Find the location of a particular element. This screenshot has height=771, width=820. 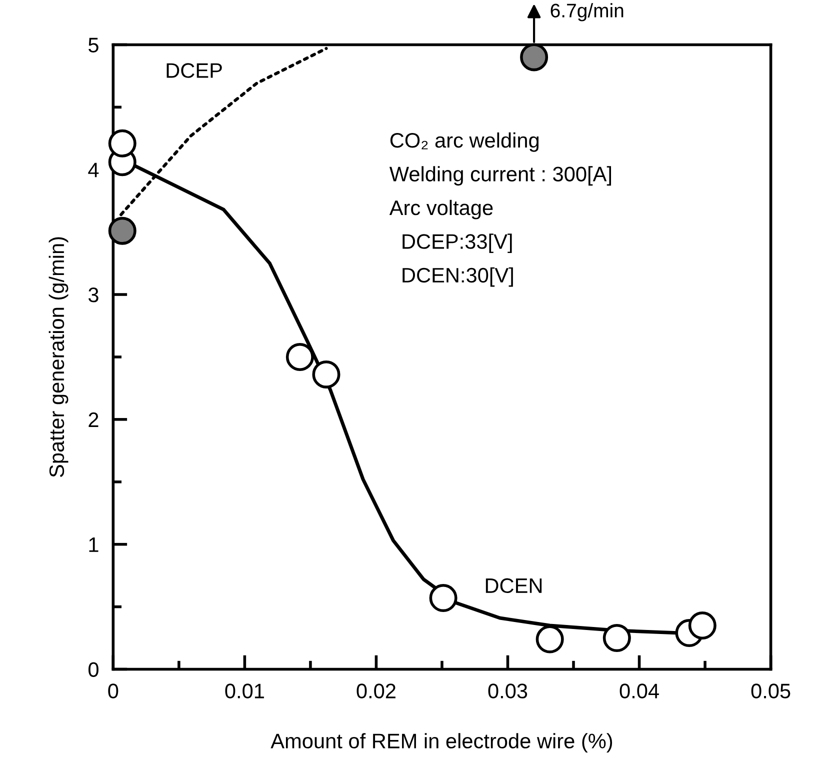

x-tick-label: 0.01 is located at coordinates (244, 691).